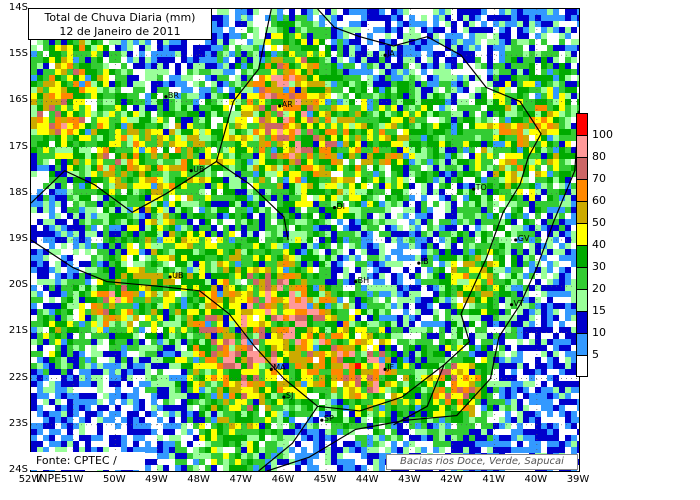 The width and height of the screenshot is (700, 500). Describe the element at coordinates (120, 31) in the screenshot. I see `map-date: 12 de Janeiro de 2011` at that location.